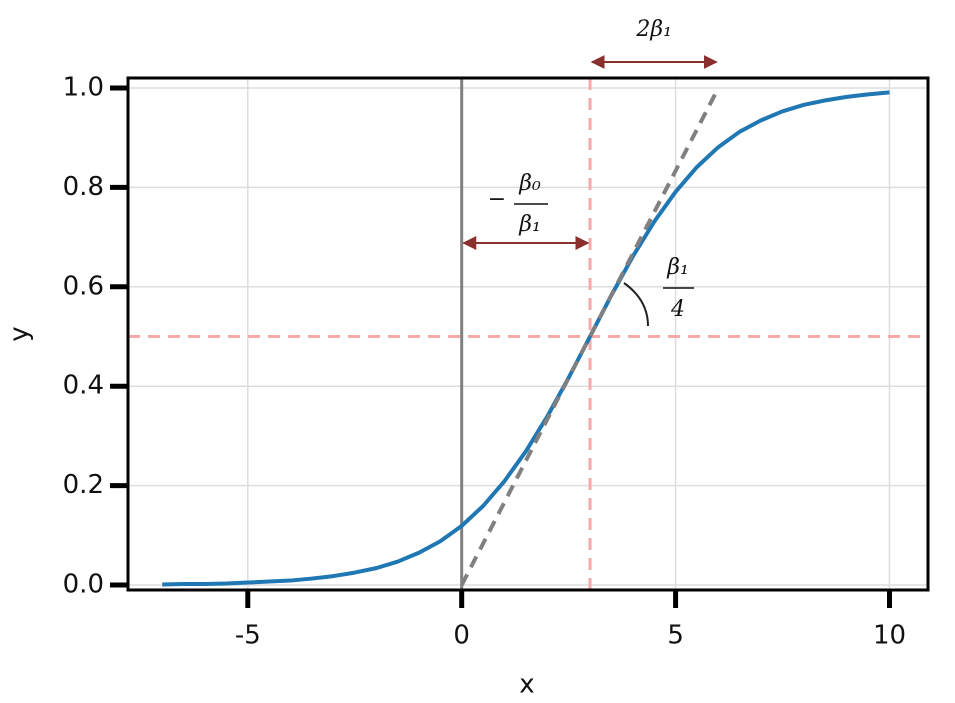 The height and width of the screenshot is (703, 955). Describe the element at coordinates (653, 29) in the screenshot. I see `annotation: 2β₁` at that location.